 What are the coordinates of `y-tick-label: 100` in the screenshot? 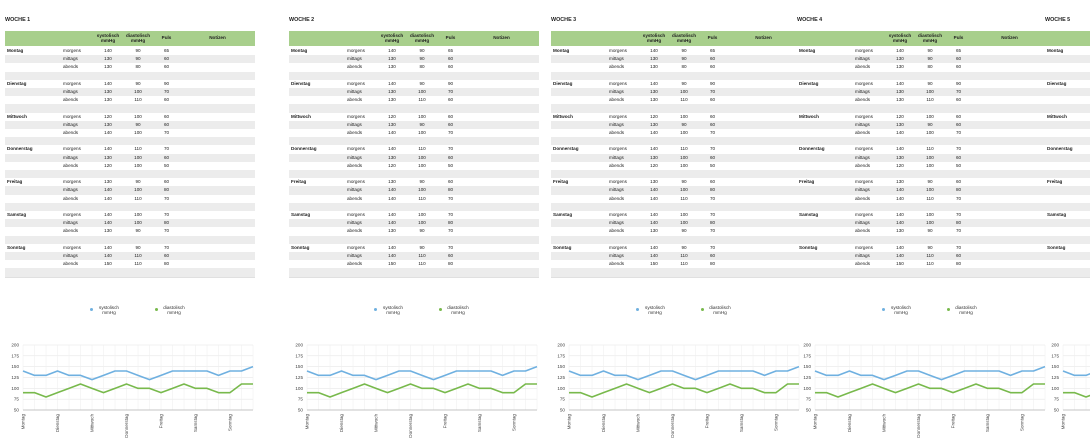 It's located at (807, 388).